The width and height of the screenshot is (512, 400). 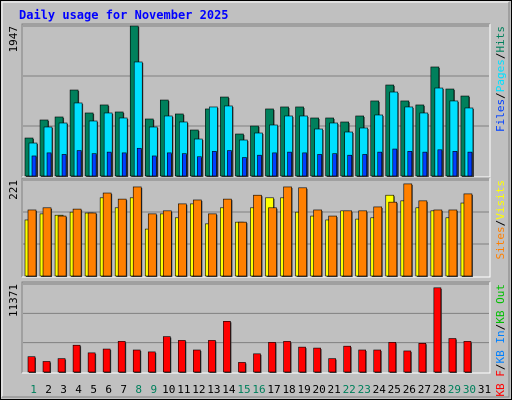 What do you see at coordinates (364, 389) in the screenshot?
I see `x-tick-label: 23` at bounding box center [364, 389].